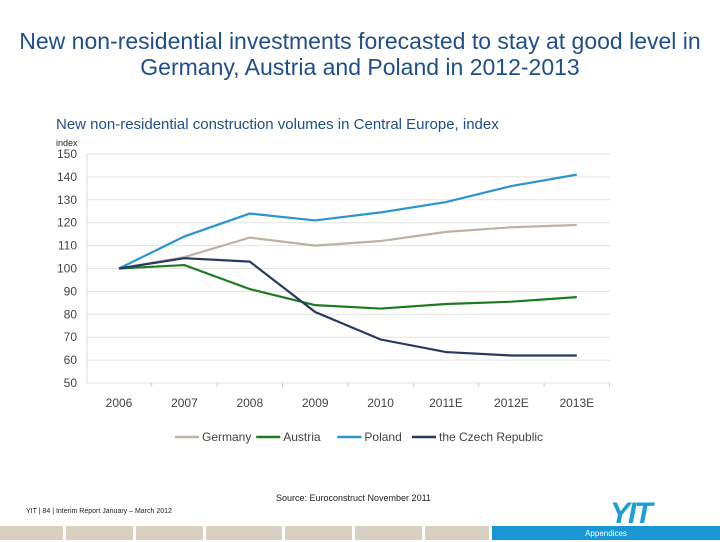 The height and width of the screenshot is (542, 720). I want to click on x-tick-label: 2010, so click(380, 403).